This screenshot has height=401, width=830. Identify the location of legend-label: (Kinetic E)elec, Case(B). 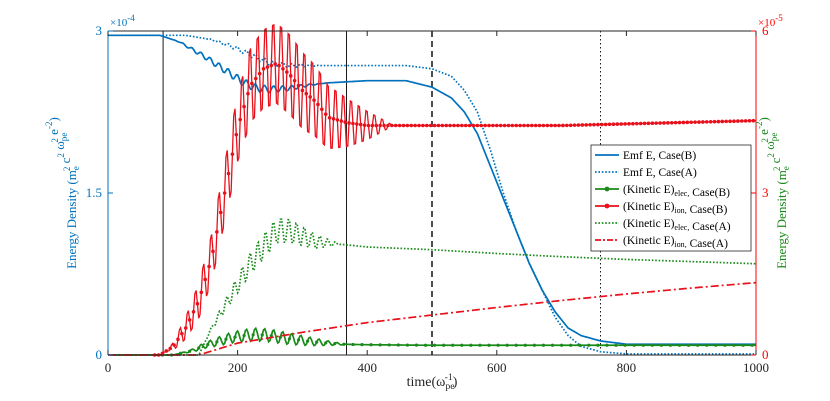
(676, 191).